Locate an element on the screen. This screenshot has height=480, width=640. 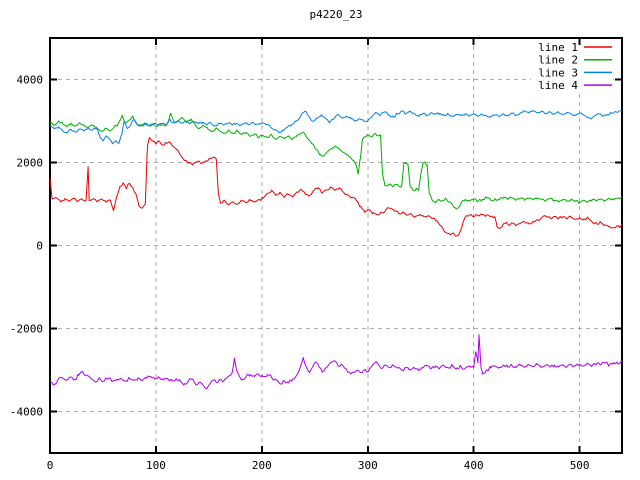
x-tick-label: 400 is located at coordinates (474, 465).